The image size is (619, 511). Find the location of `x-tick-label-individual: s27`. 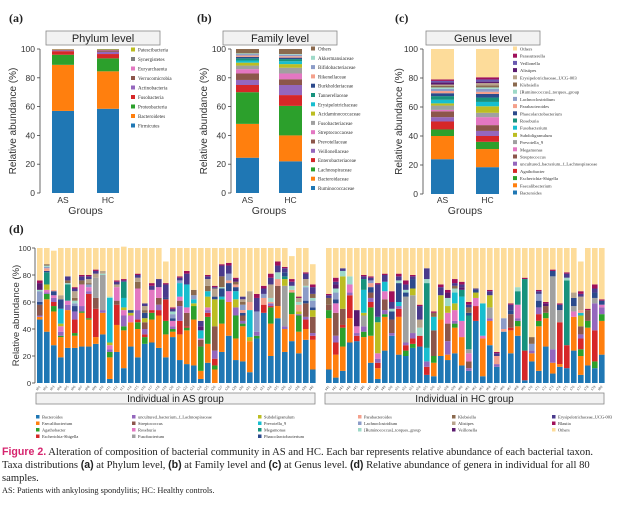

x-tick-label-individual: s27 is located at coordinates (220, 388).